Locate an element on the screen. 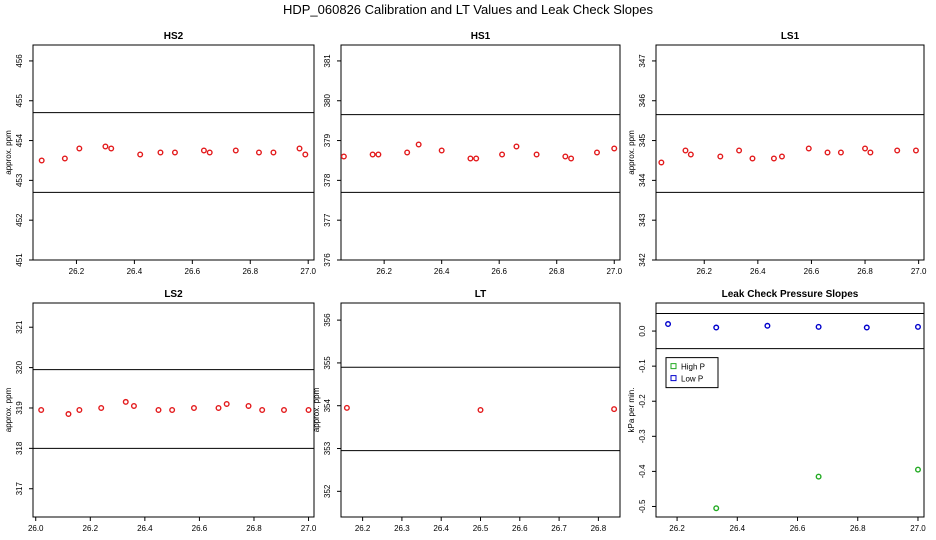  y-tick-label: 342 is located at coordinates (642, 260).